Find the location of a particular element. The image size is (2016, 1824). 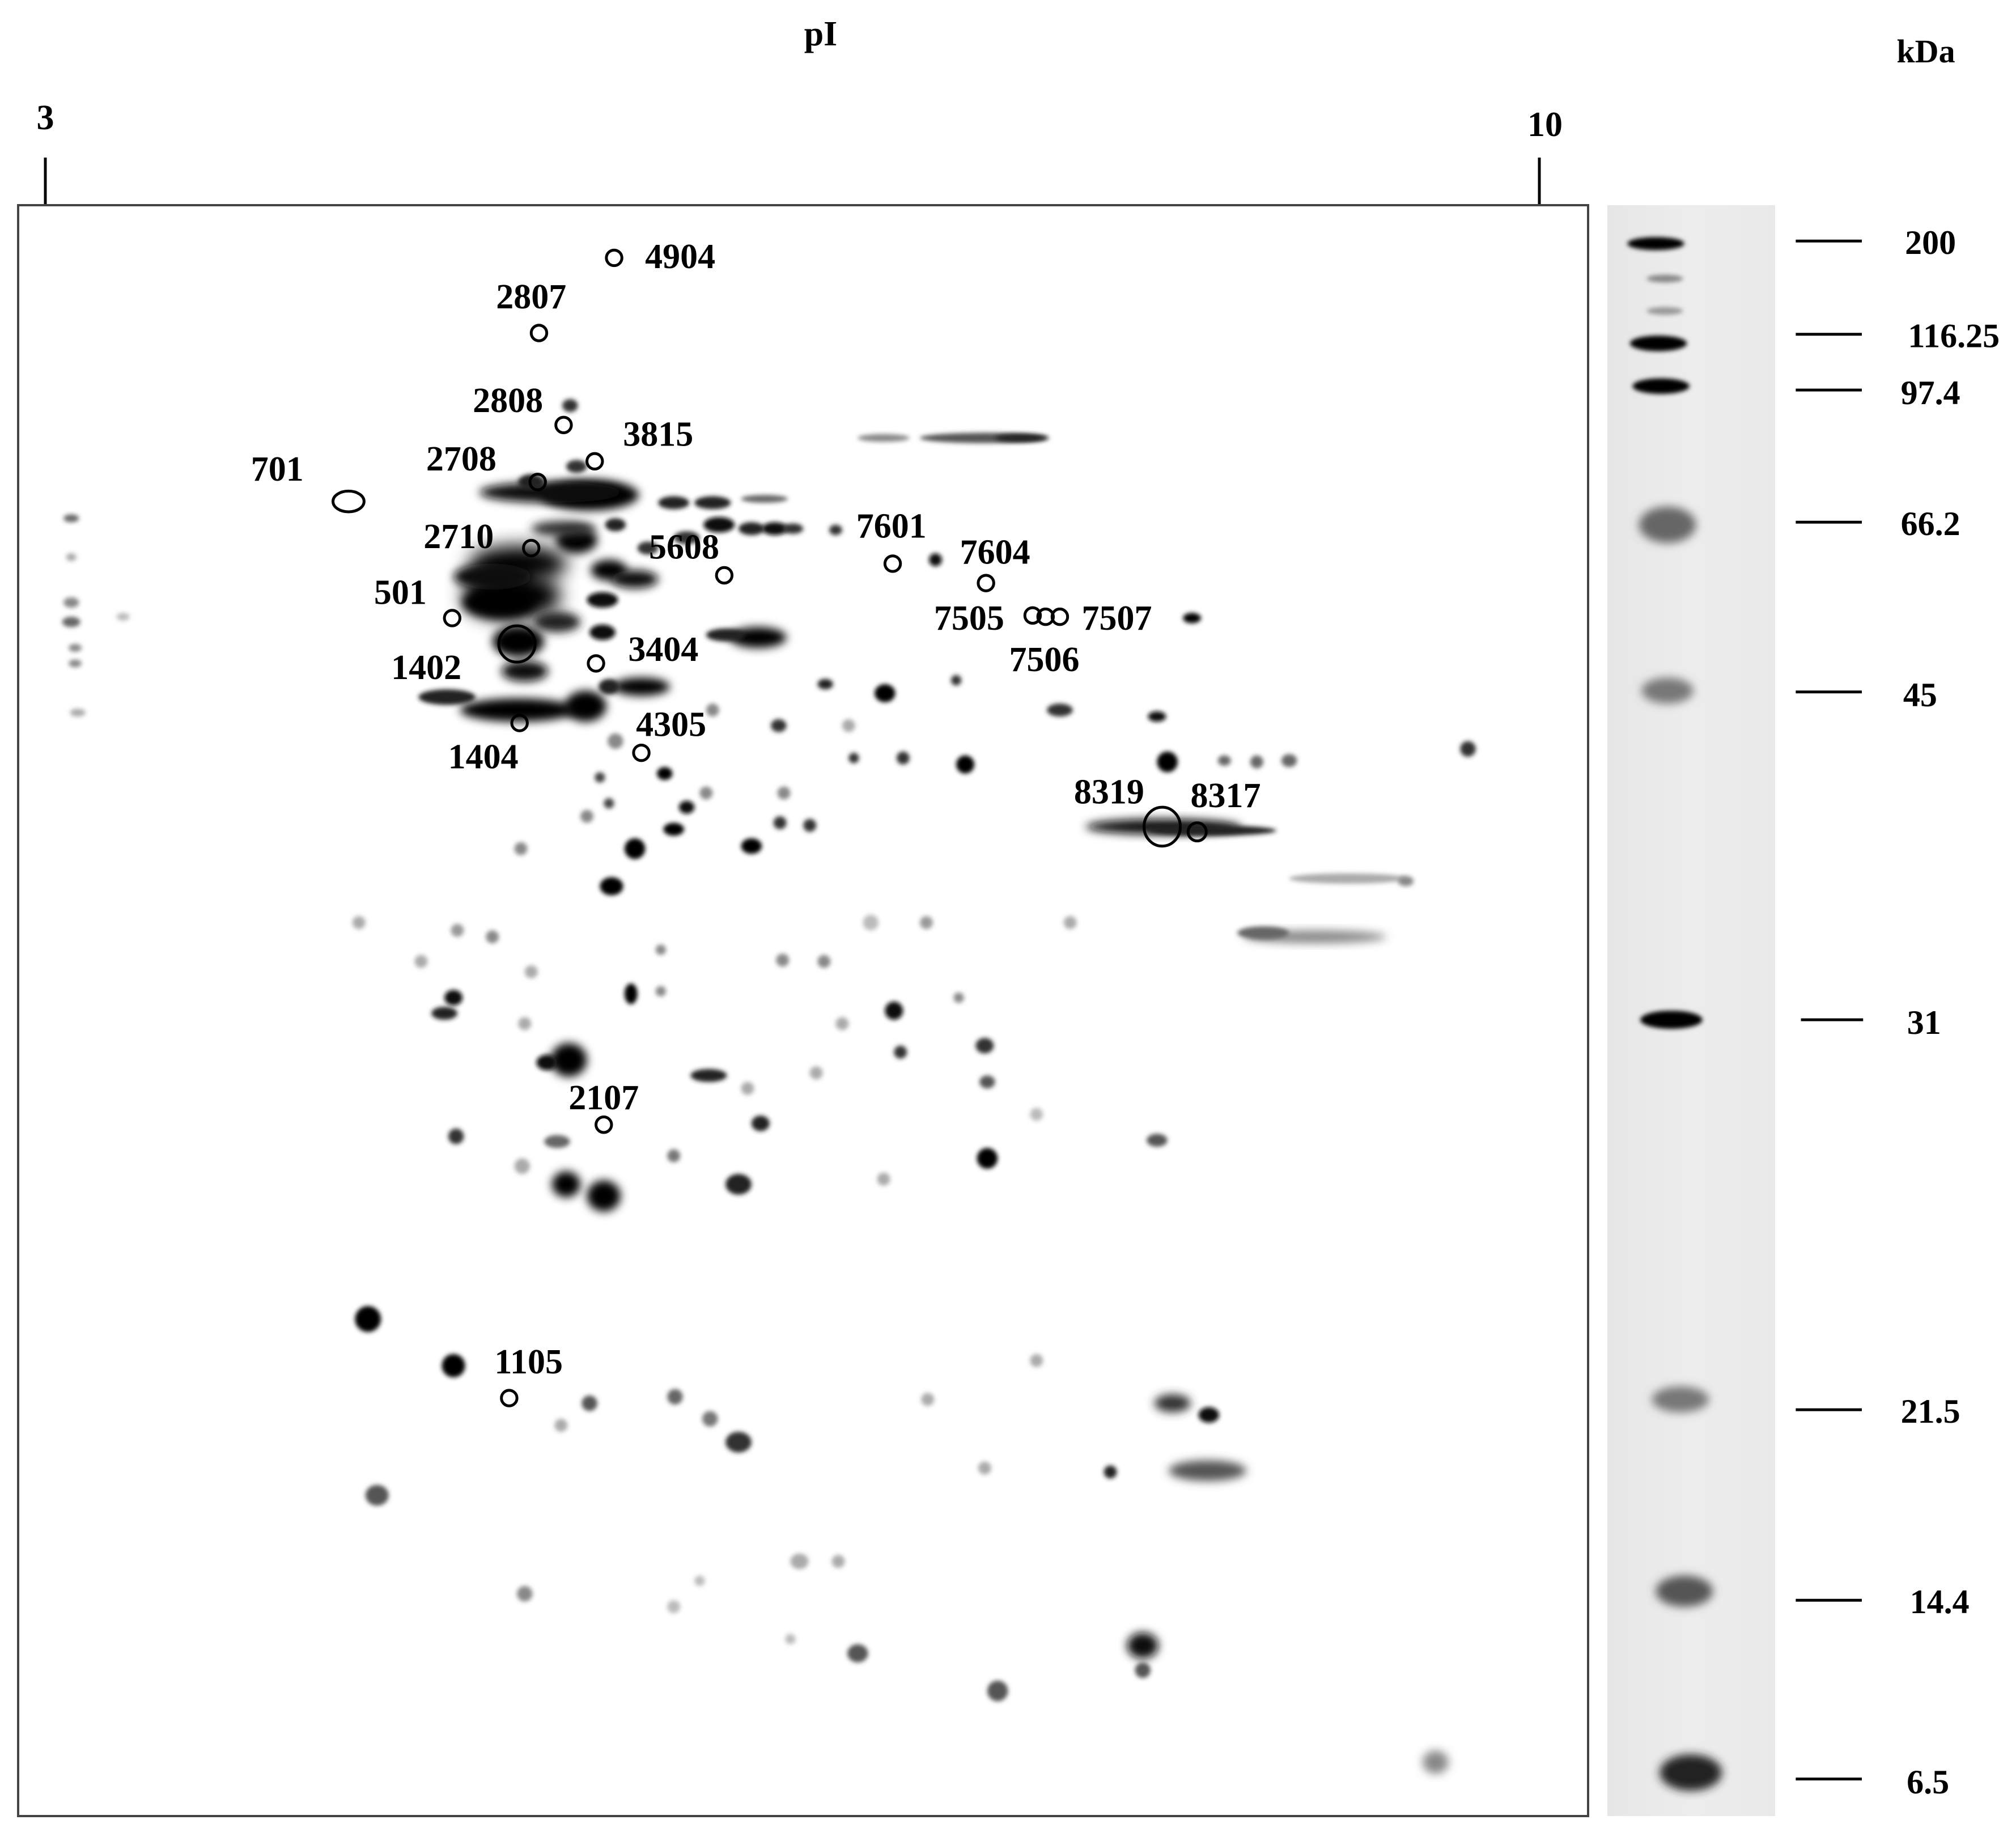

marker-scale: 200 116.25 97.4 66.2 45 31 21.5 14.4 6.5 is located at coordinates (1898, 1012).